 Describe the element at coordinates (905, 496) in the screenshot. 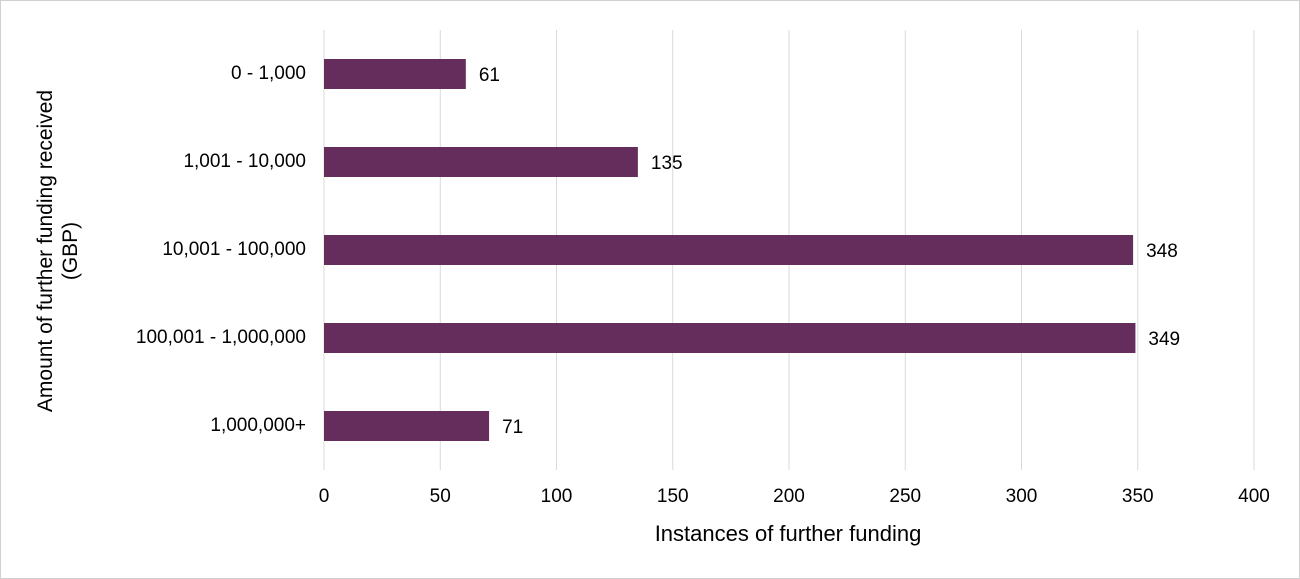

I see `x-tick-label: 250` at that location.